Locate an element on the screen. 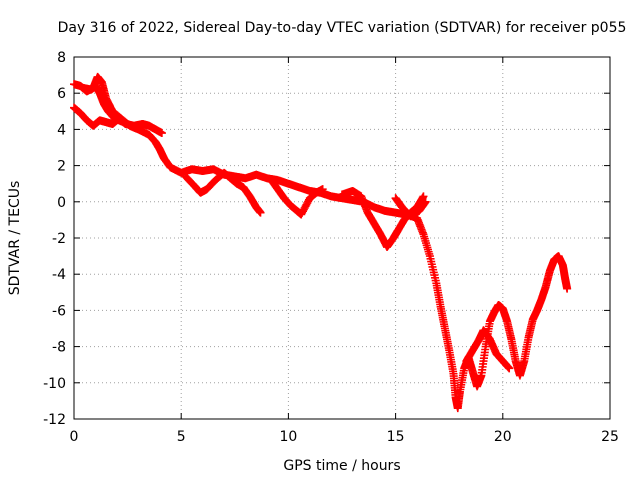 The image size is (640, 480). y-tick-label: 0 is located at coordinates (61, 203).